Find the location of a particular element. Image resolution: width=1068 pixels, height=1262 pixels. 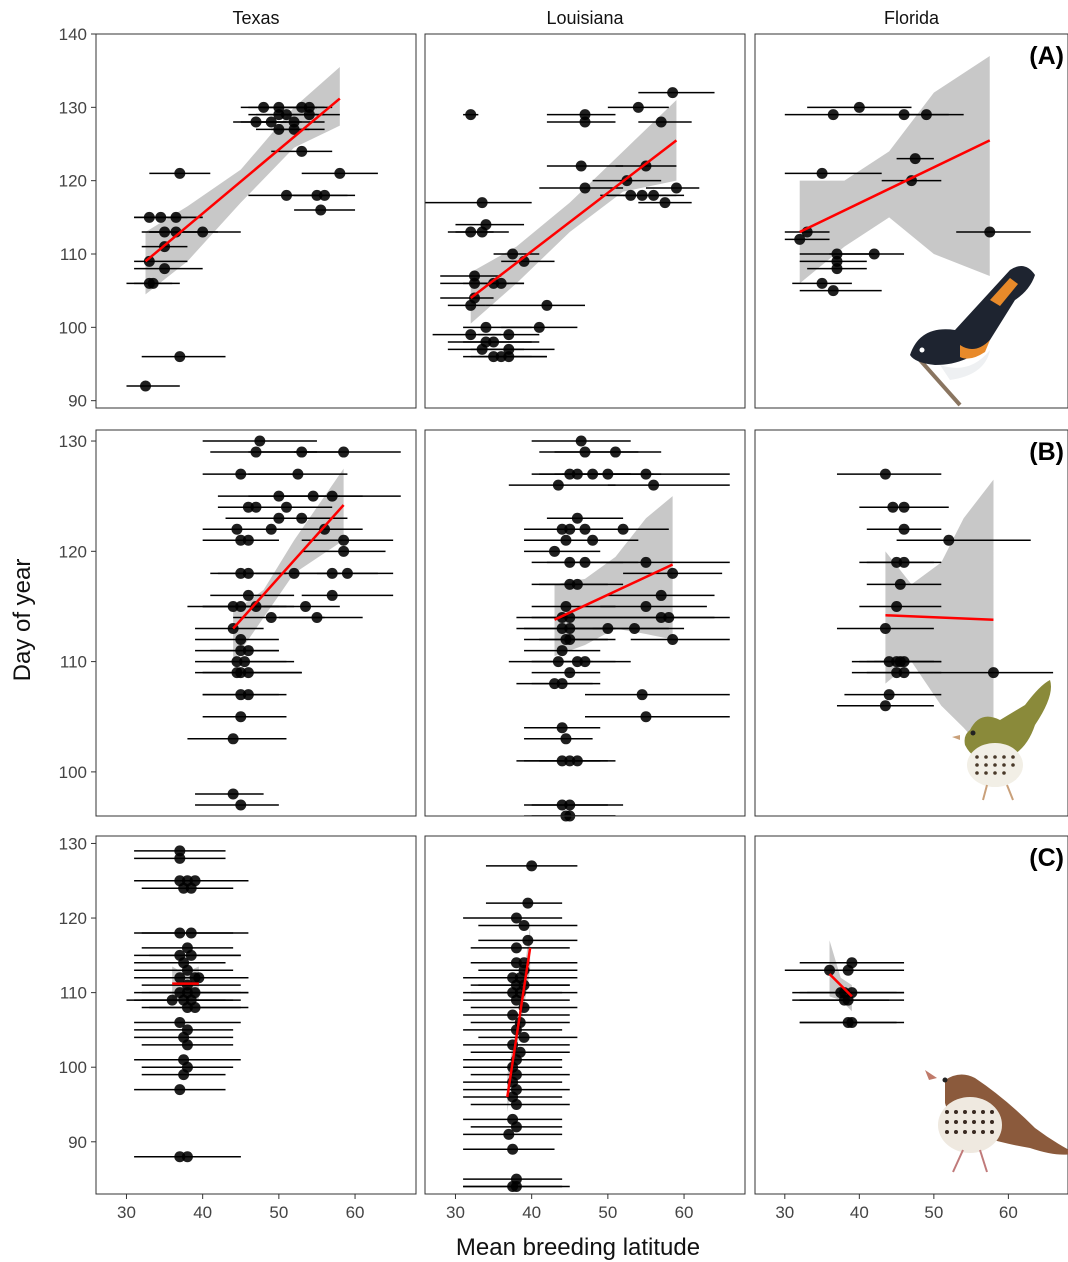

x-tick-label: 40 is located at coordinates (531, 1212).